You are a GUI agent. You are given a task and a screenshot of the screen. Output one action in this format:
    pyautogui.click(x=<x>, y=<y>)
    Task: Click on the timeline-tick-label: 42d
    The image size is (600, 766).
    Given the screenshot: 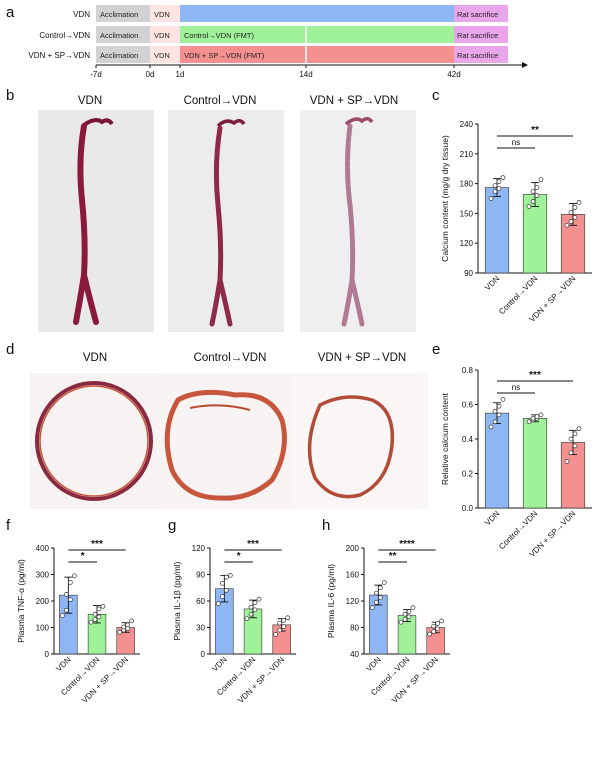 What is the action you would take?
    pyautogui.click(x=453, y=74)
    